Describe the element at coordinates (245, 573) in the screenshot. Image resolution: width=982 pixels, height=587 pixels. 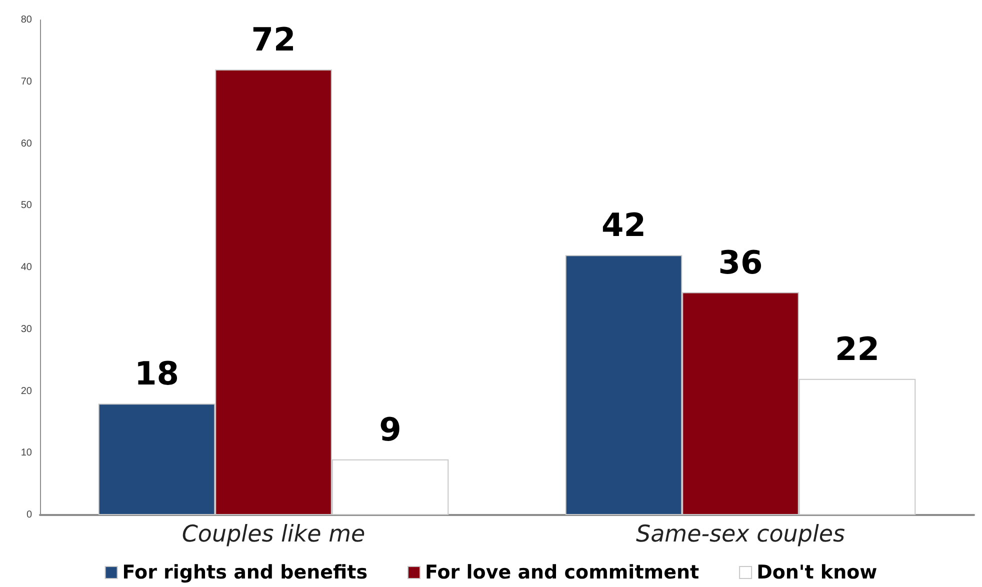
I see `legend-label: For rights and benefits` at that location.